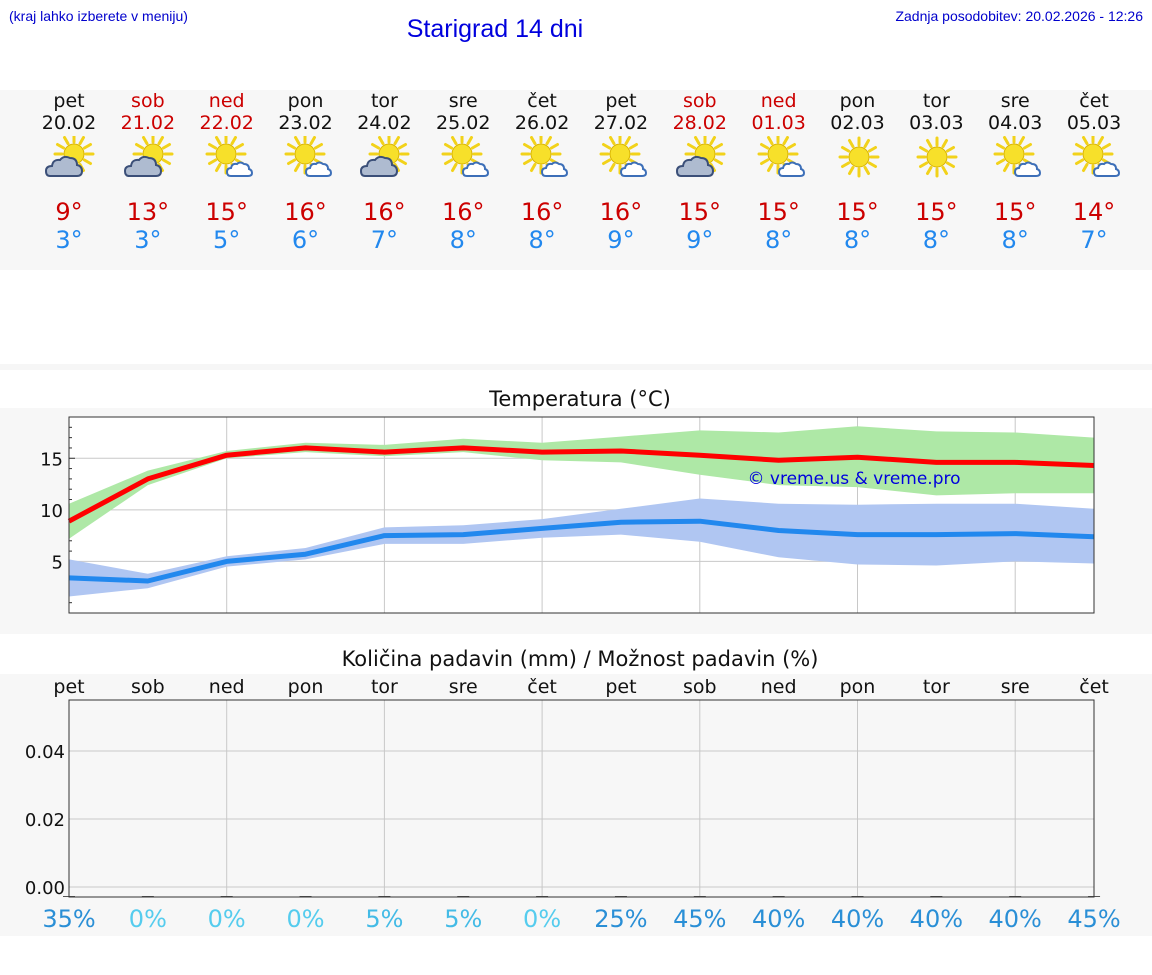  Describe the element at coordinates (305, 240) in the screenshot. I see `min-temperature: 6°` at that location.